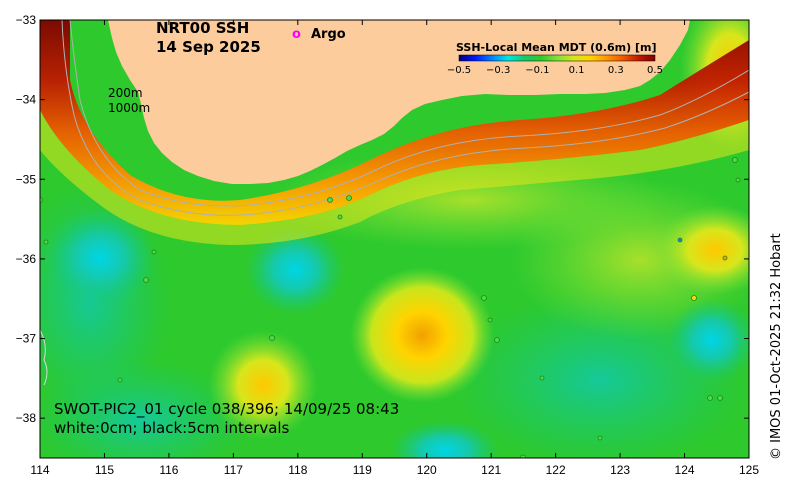 The image size is (791, 492). I want to click on cold-eddy-south, so click(445, 439).